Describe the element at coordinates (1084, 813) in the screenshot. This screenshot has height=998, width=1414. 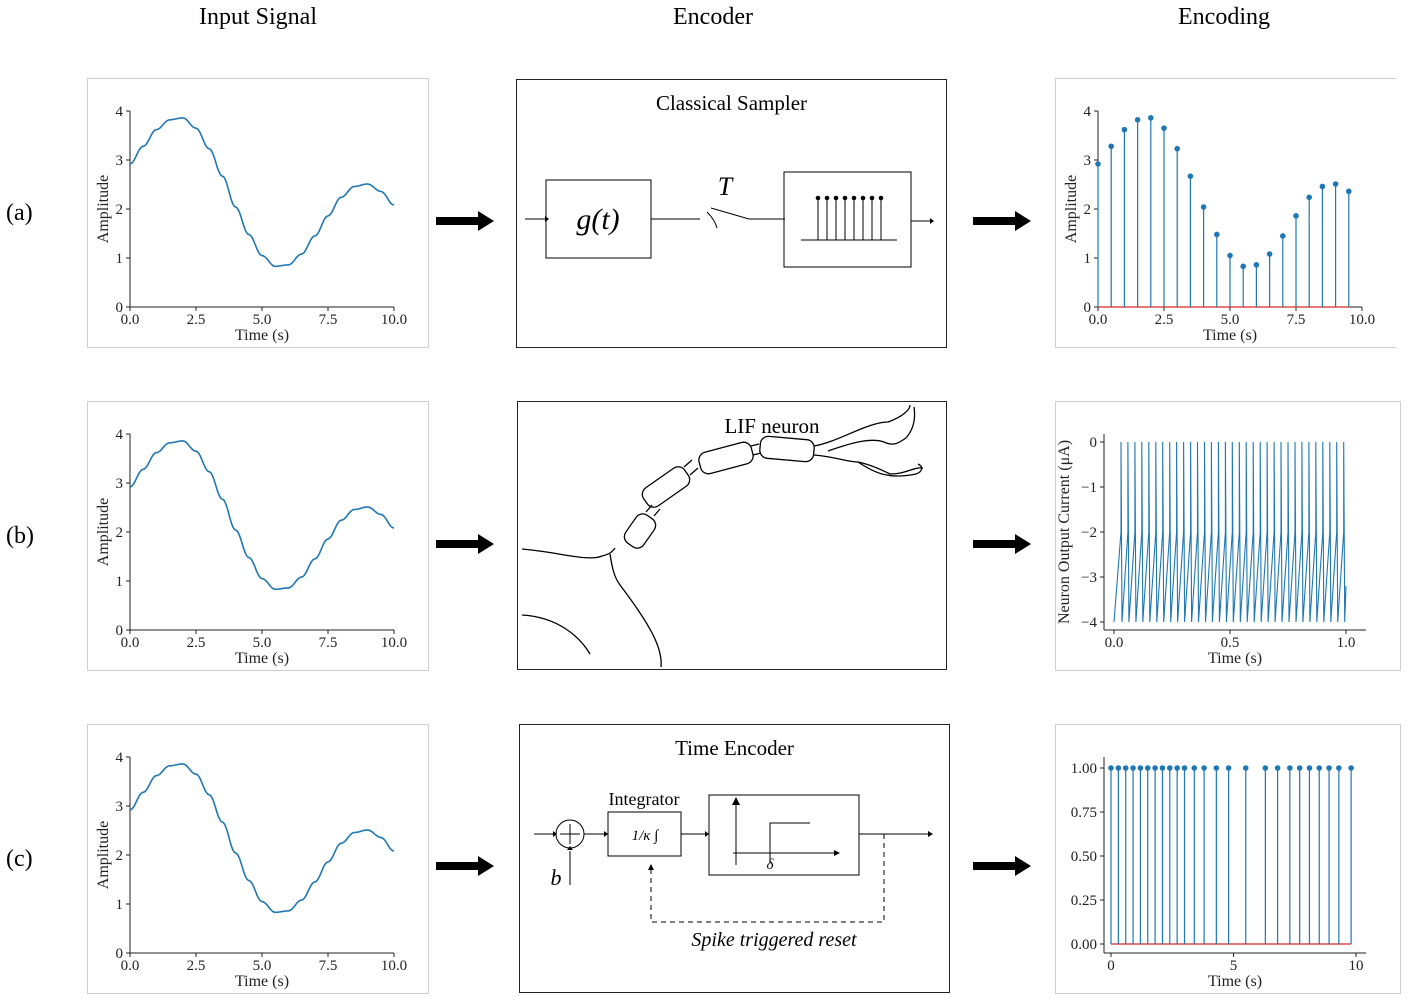
I see `y-tick-label: 0.75` at that location.